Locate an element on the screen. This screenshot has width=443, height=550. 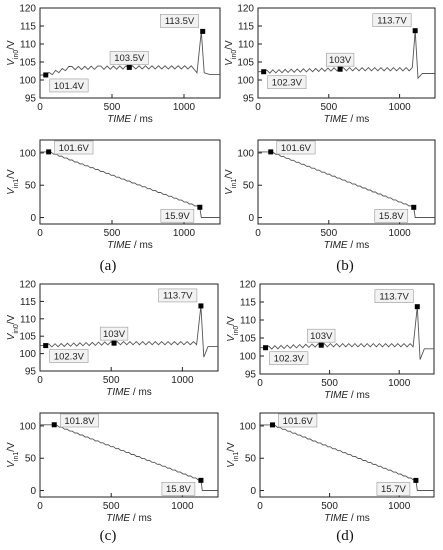
annotation-label: 101.8V is located at coordinates (79, 421).